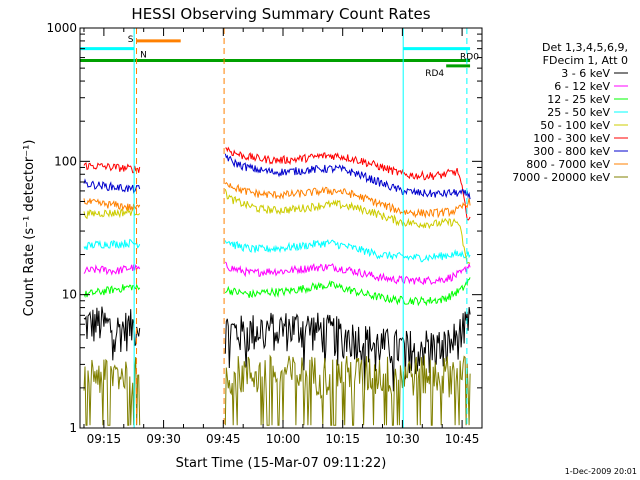 This screenshot has height=480, width=640. What do you see at coordinates (283, 439) in the screenshot?
I see `x-tick-label-3: 10:00` at bounding box center [283, 439].